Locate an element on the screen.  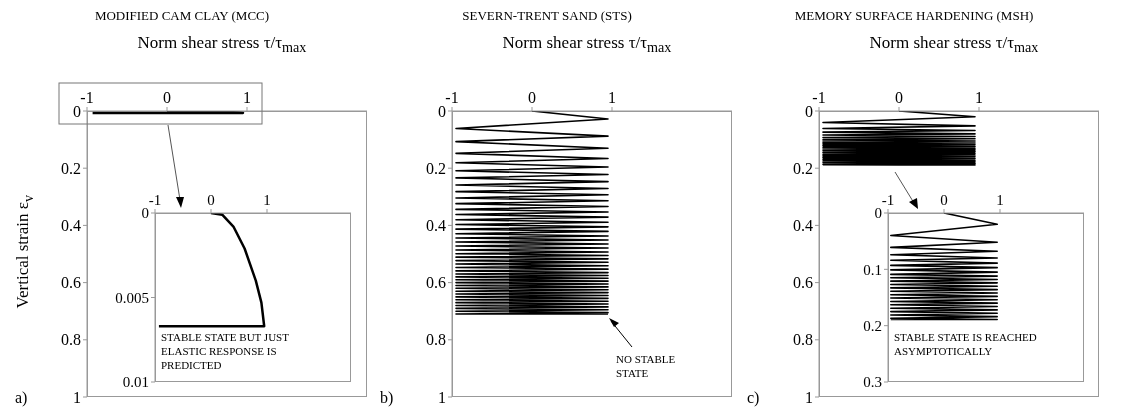
text: b) is located at coordinates (387, 398).